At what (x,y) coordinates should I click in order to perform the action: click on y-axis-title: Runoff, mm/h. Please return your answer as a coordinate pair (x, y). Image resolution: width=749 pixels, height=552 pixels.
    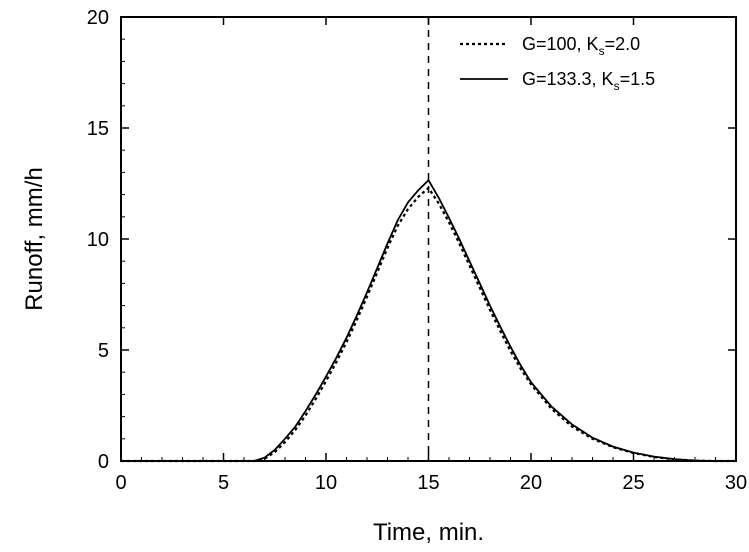
    Looking at the image, I should click on (34, 239).